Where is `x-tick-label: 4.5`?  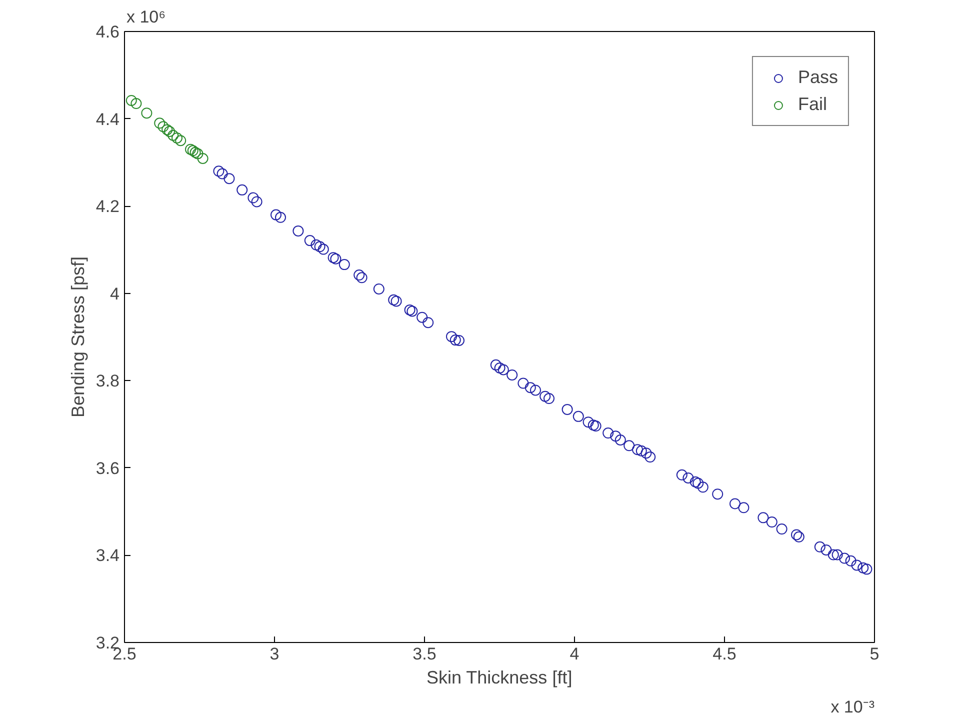 x-tick-label: 4.5 is located at coordinates (724, 654).